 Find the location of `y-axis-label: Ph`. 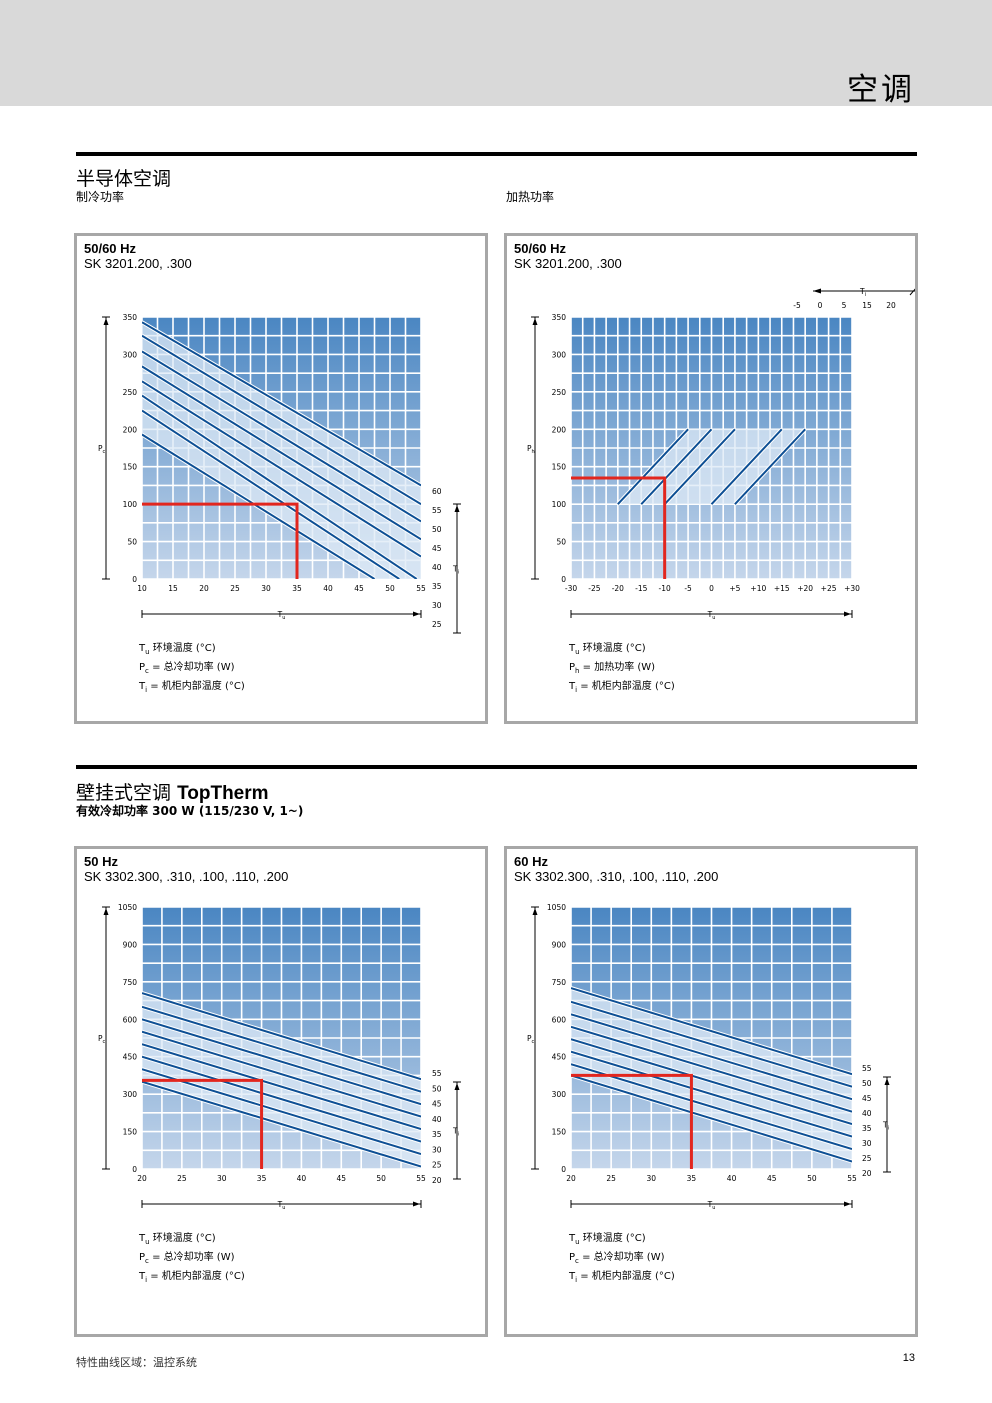

y-axis-label: Ph is located at coordinates (531, 449).